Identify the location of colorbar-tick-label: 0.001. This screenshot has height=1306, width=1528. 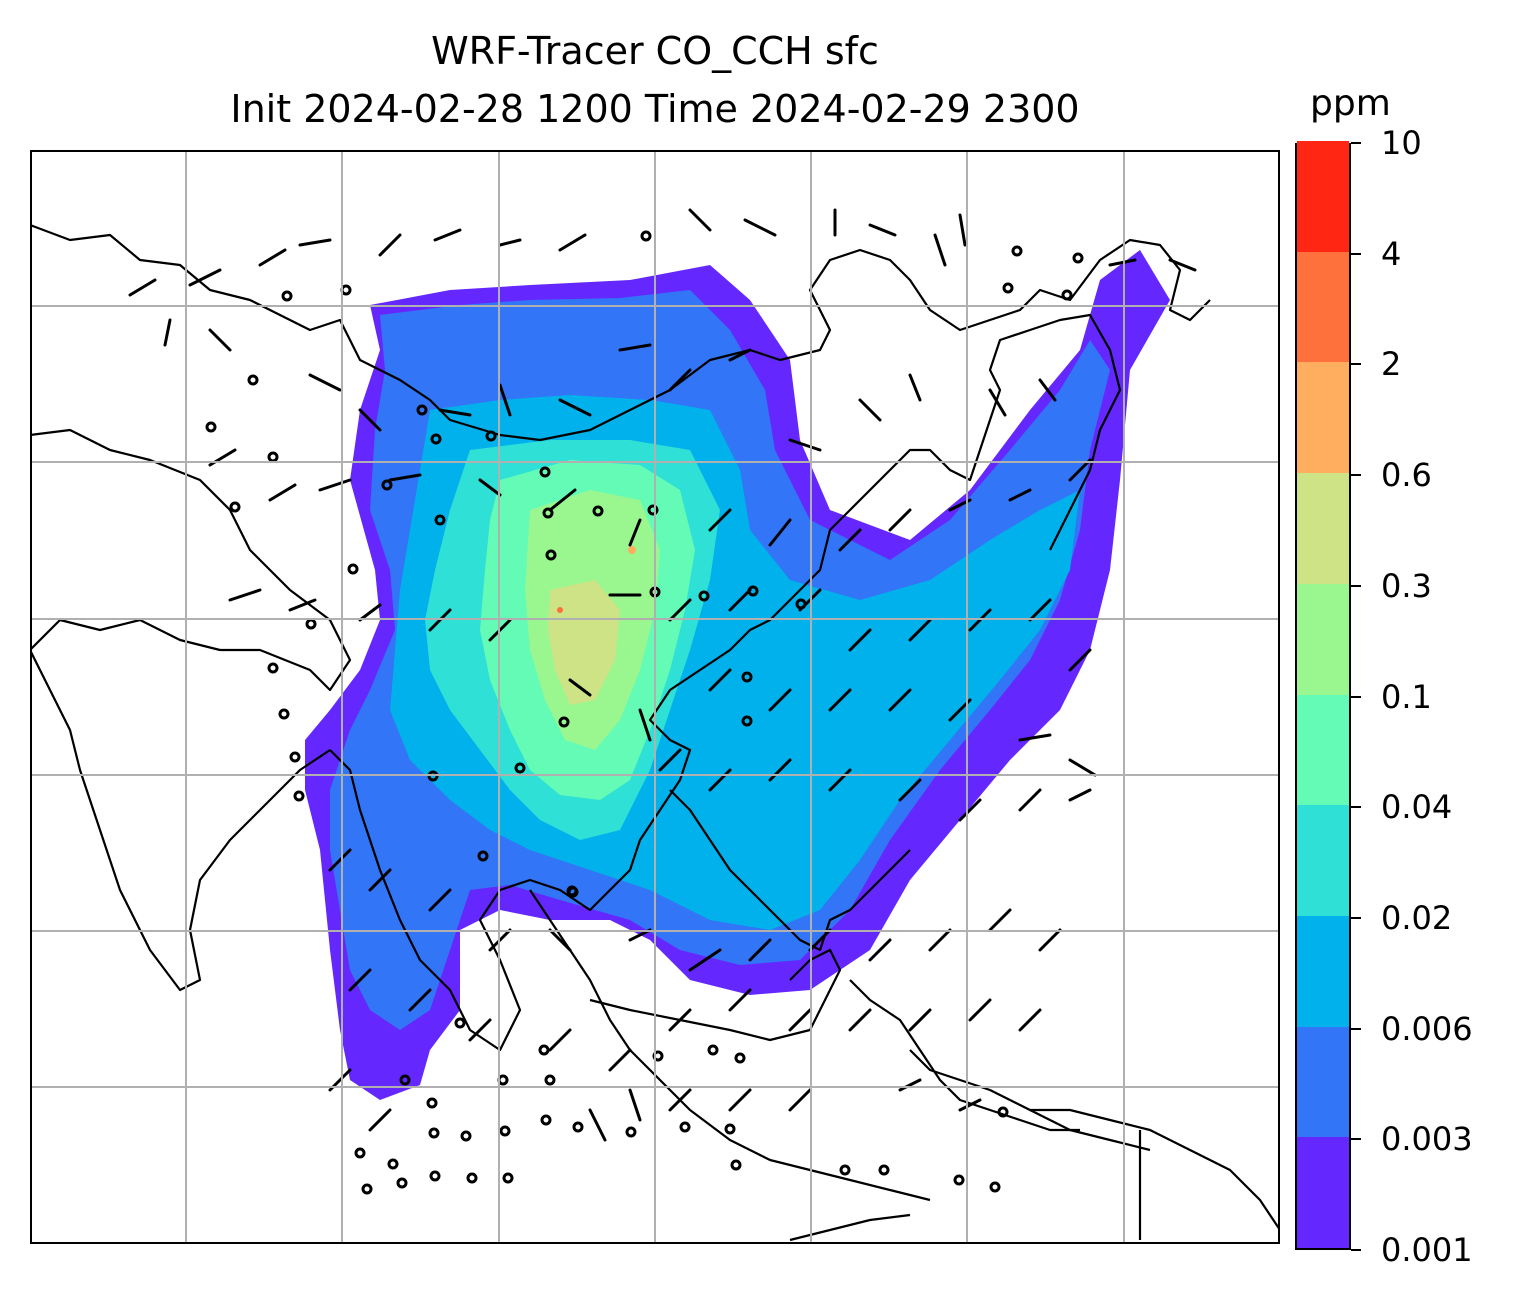
(1427, 1250).